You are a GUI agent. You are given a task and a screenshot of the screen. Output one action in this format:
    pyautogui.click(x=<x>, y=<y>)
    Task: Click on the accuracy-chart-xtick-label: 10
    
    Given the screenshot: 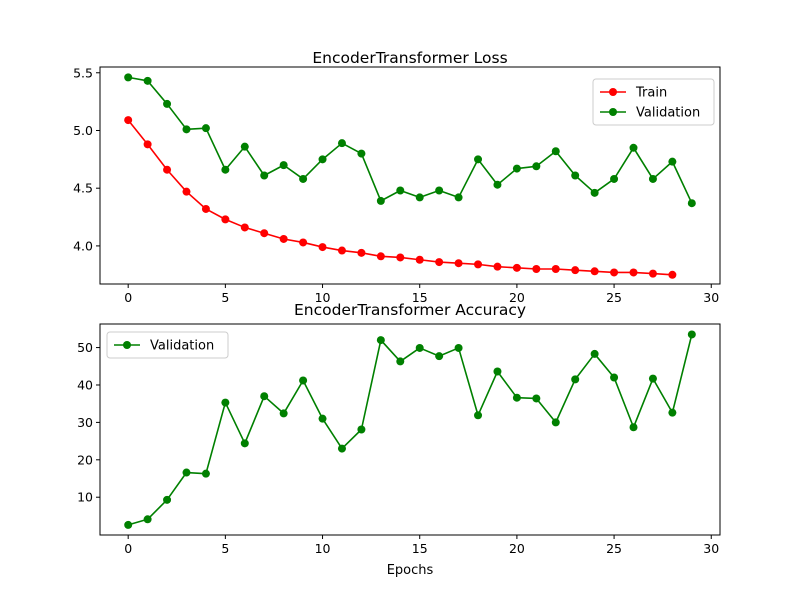 What is the action you would take?
    pyautogui.click(x=323, y=548)
    